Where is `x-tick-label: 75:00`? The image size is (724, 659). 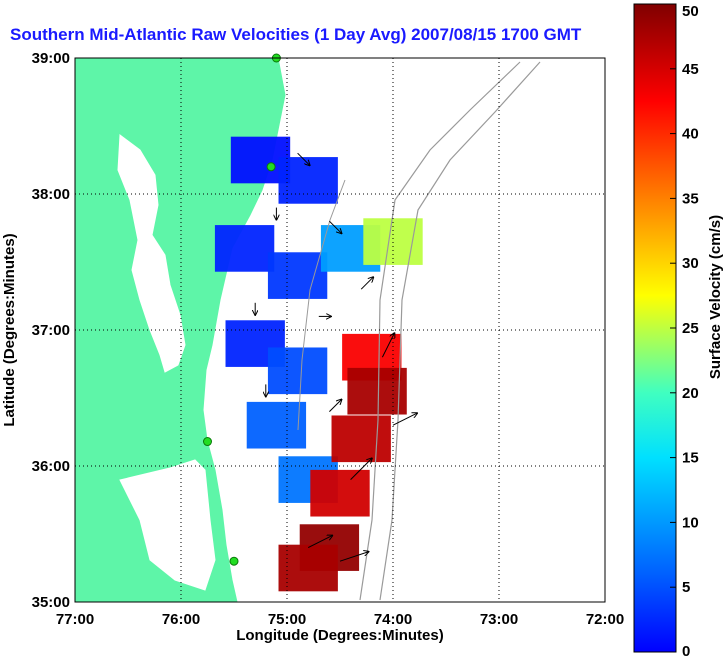
x-tick-label: 75:00 is located at coordinates (287, 619).